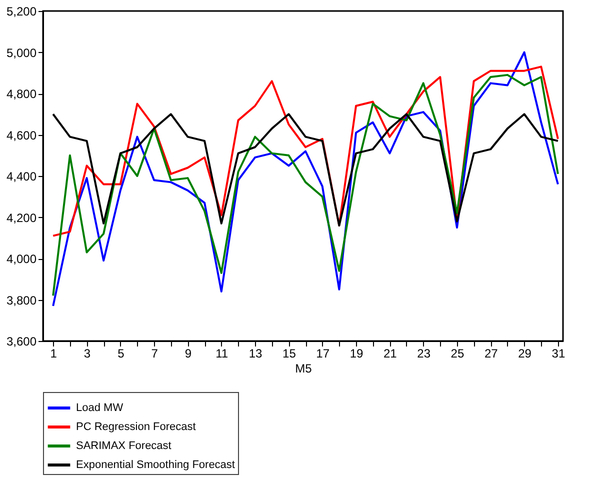 The height and width of the screenshot is (479, 594). I want to click on x-tick-label: 21, so click(390, 353).